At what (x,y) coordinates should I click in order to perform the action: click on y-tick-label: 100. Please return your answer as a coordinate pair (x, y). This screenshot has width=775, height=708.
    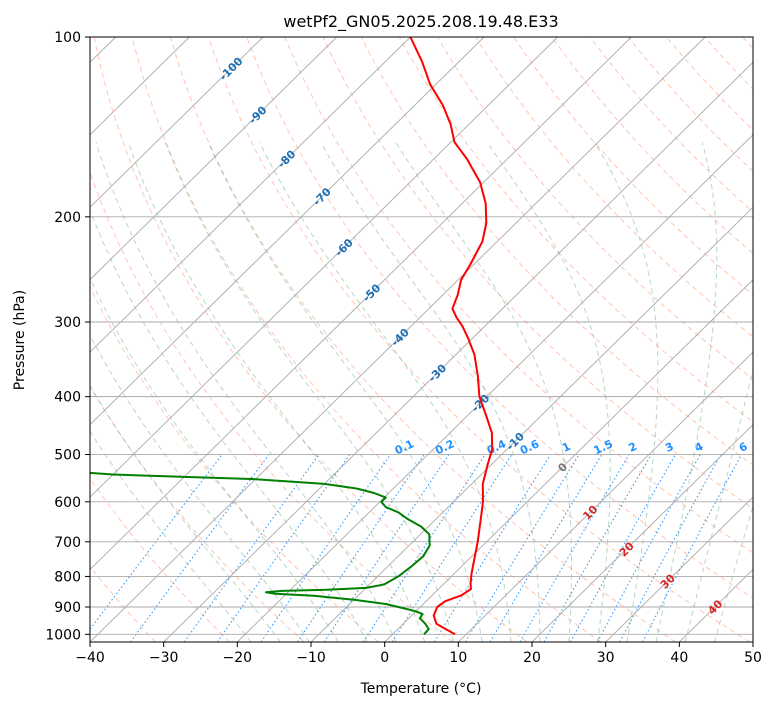
    Looking at the image, I should click on (67, 38).